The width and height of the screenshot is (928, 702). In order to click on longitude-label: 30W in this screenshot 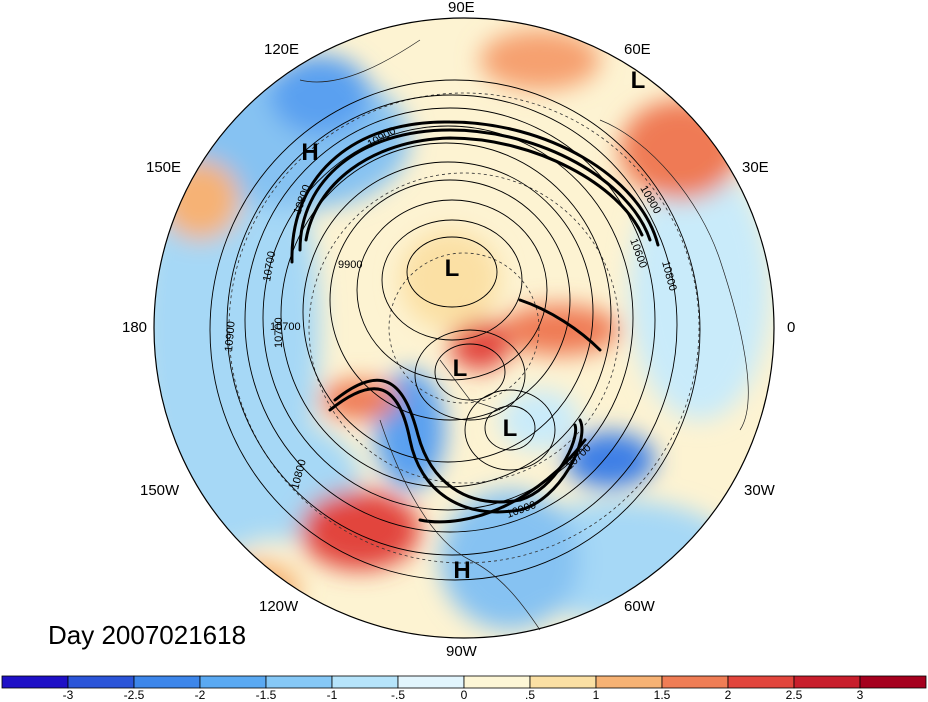, I will do `click(759, 490)`.